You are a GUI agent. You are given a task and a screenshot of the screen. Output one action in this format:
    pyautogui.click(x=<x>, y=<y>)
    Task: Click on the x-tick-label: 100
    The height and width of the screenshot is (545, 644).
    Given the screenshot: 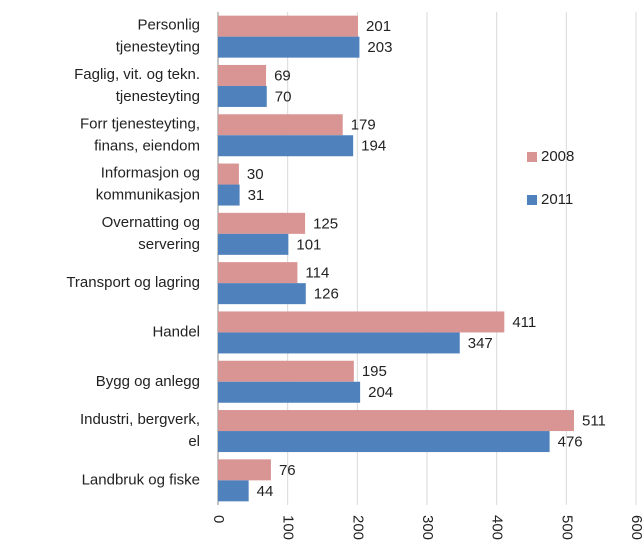 What is the action you would take?
    pyautogui.click(x=288, y=527)
    